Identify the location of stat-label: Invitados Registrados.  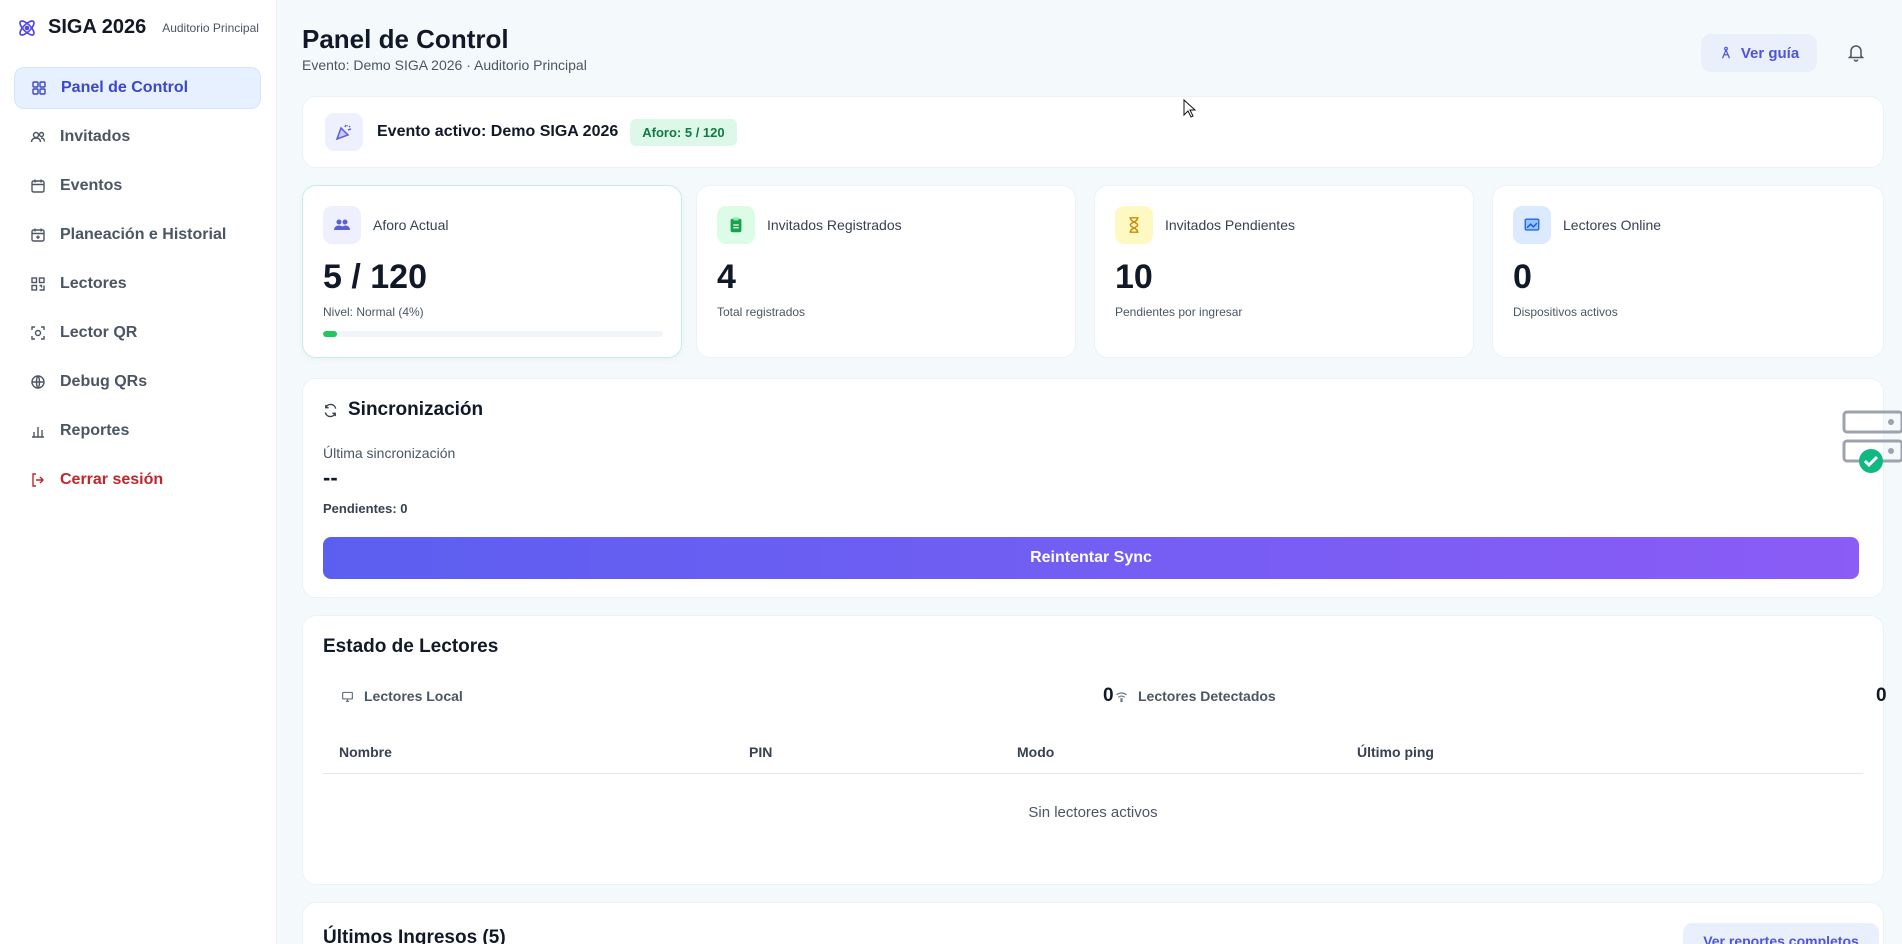
(834, 225).